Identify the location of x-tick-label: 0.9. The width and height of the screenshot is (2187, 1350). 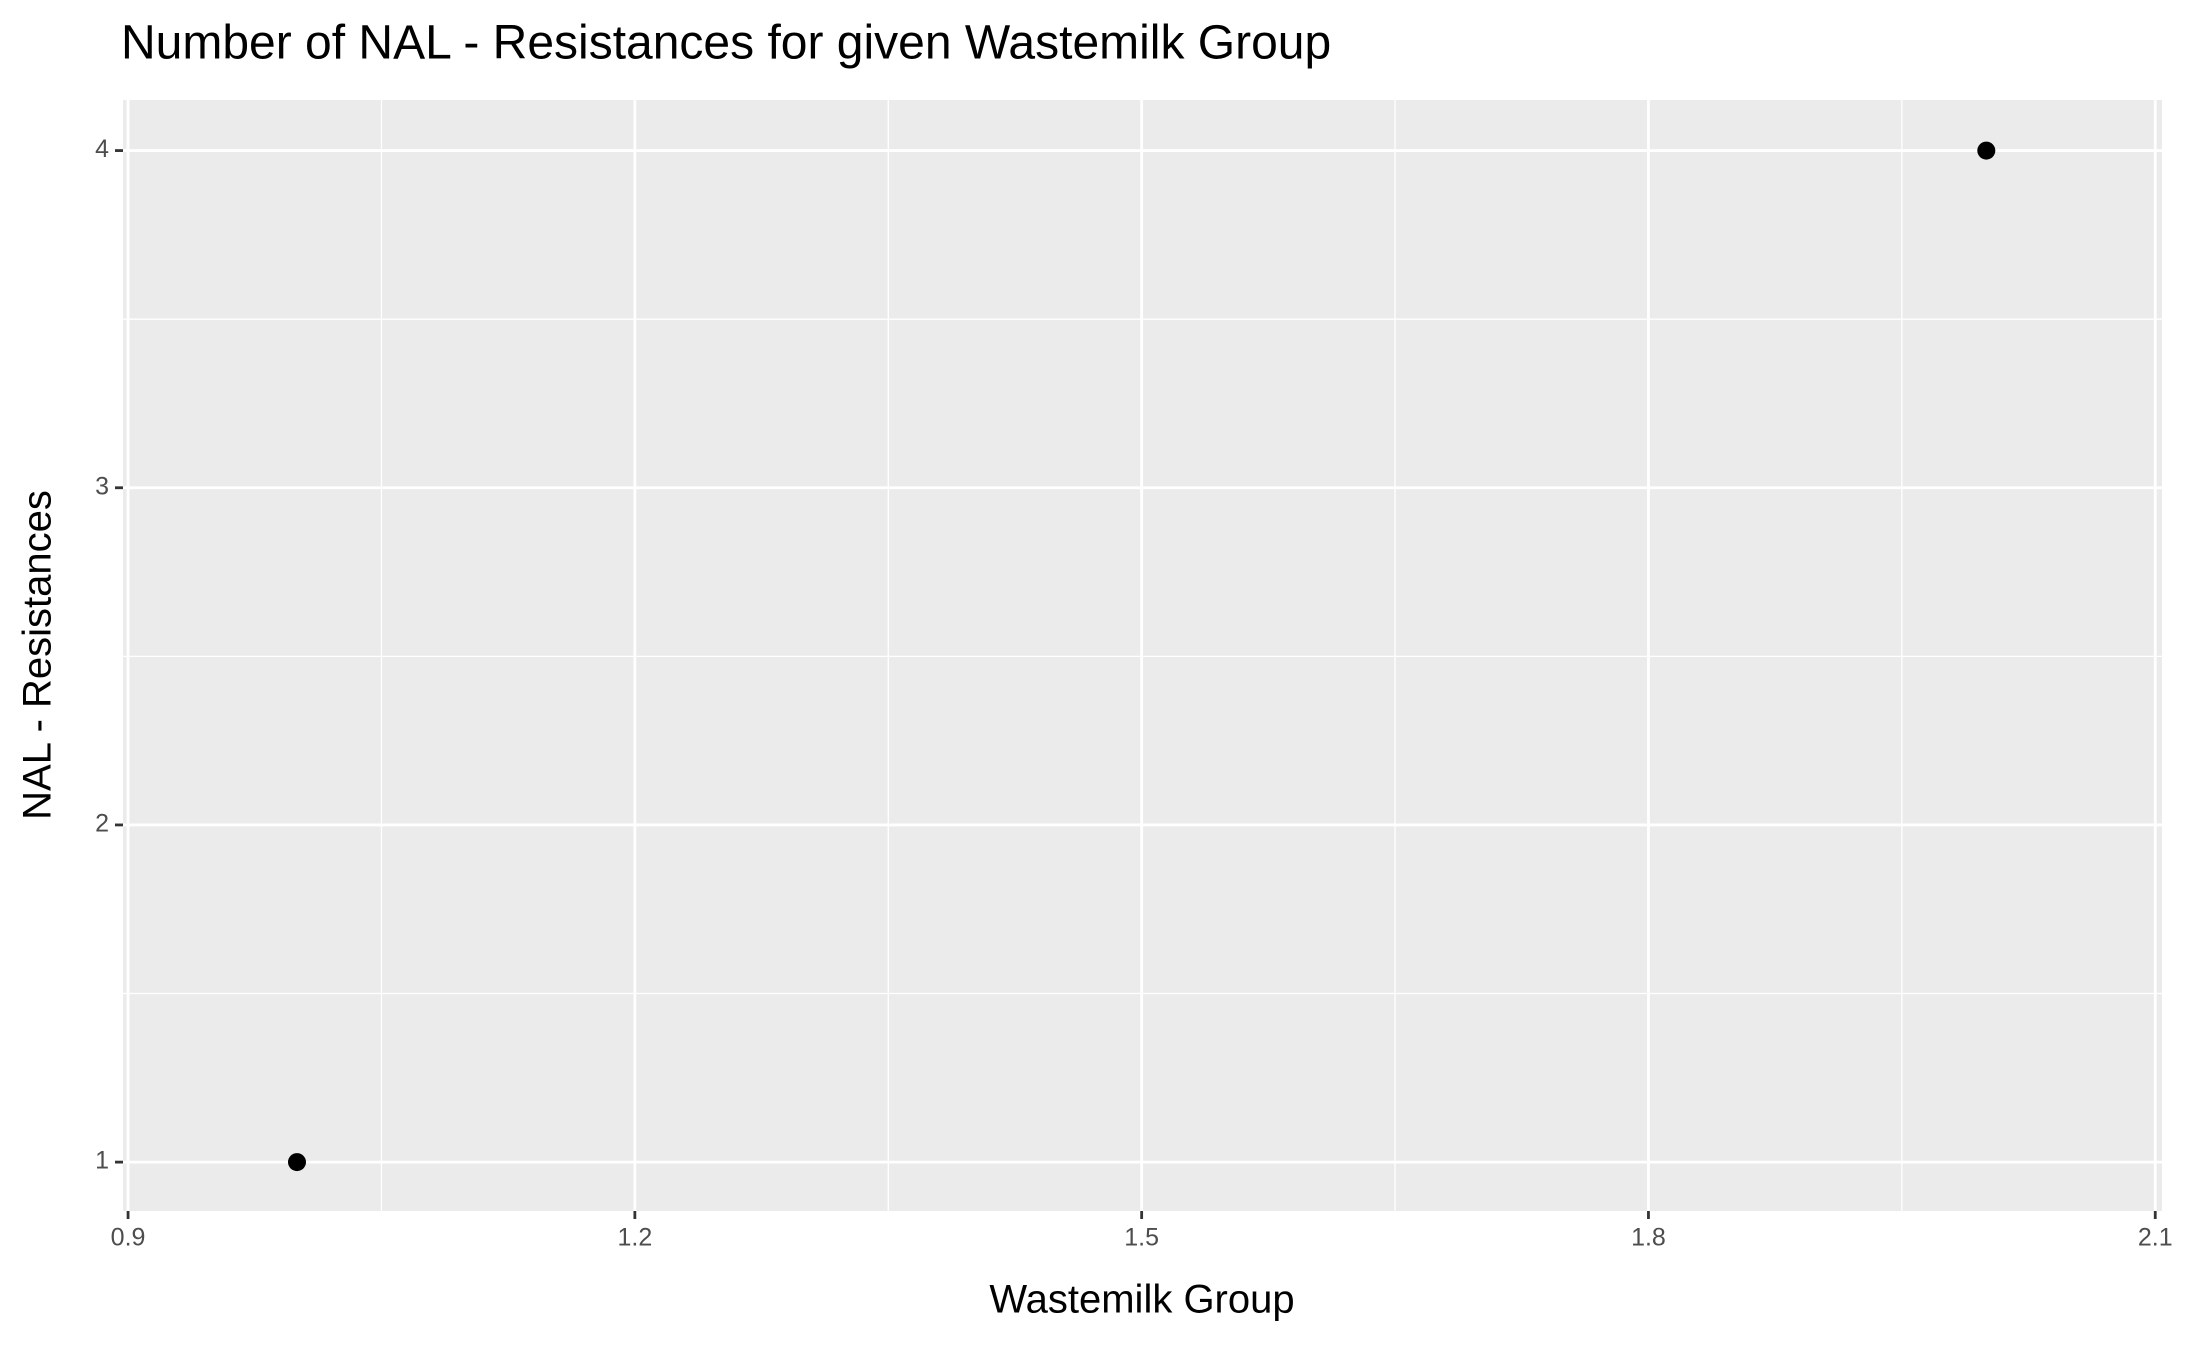
(128, 1238).